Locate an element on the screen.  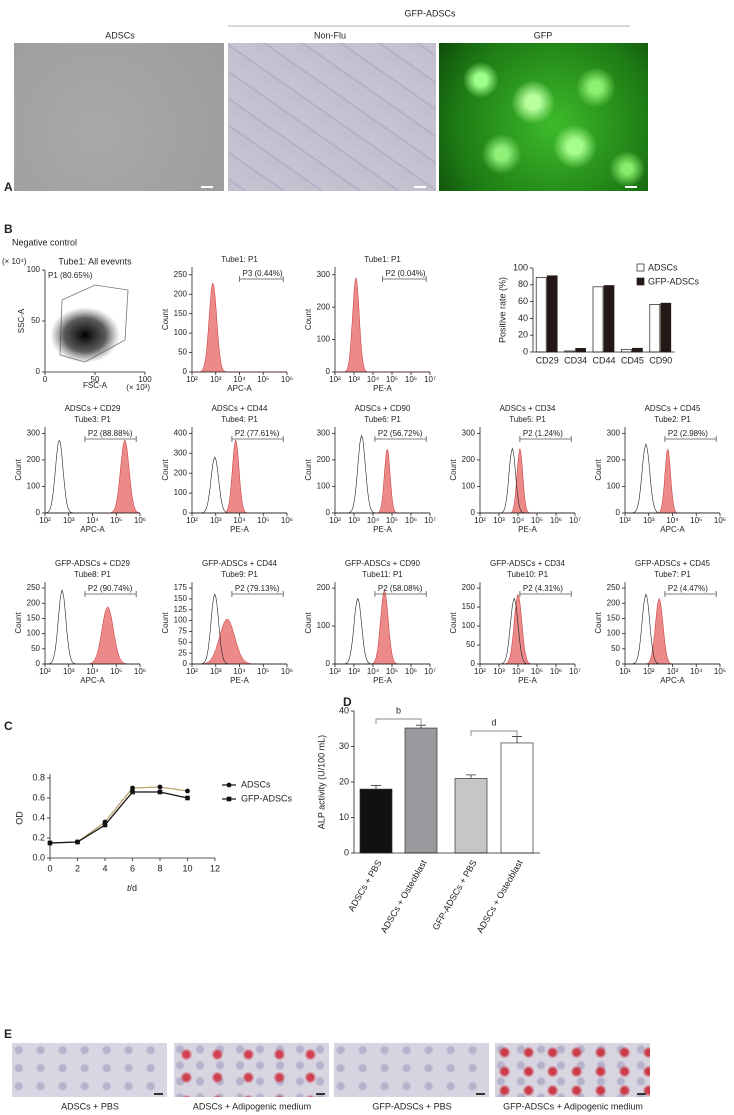
y-tick-label: 30 is located at coordinates (344, 746).